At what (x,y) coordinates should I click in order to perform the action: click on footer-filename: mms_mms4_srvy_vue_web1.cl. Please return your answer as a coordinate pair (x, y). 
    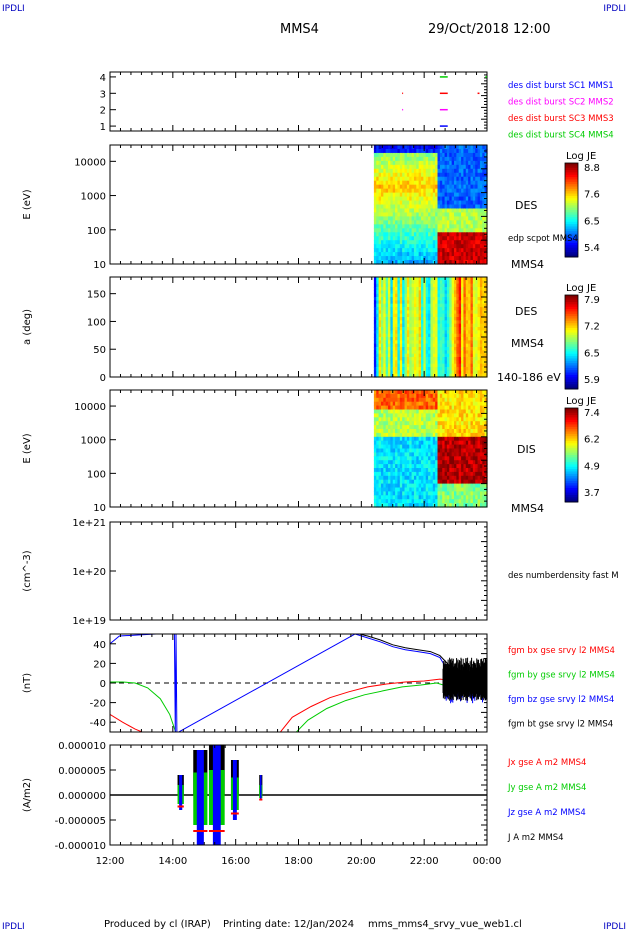
    Looking at the image, I should click on (445, 924).